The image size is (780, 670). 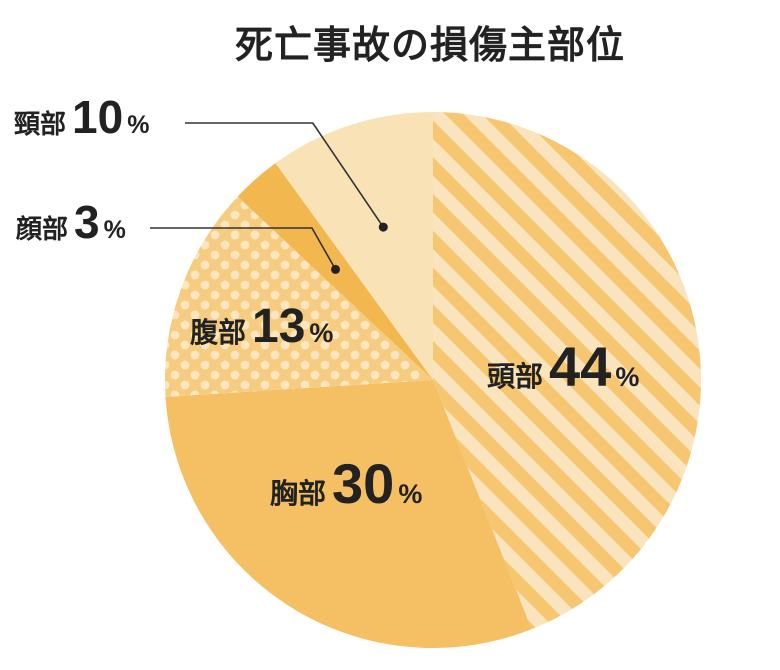 I want to click on slice-label-value: 3, so click(x=87, y=222).